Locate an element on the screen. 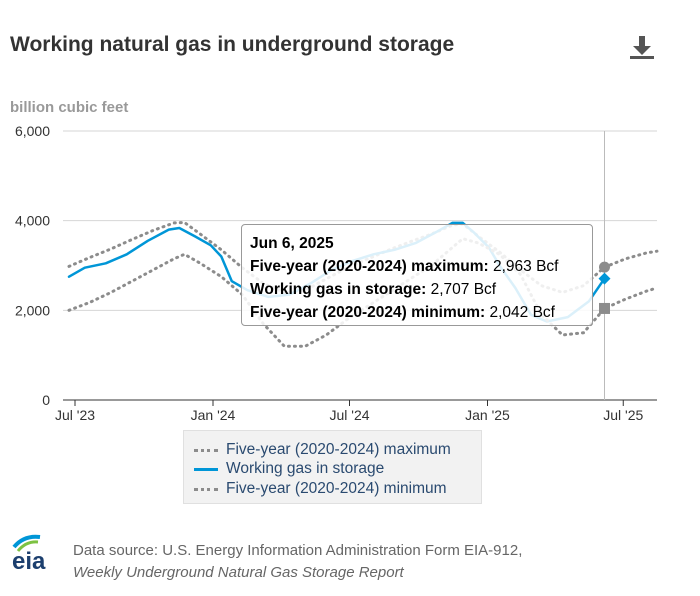 This screenshot has width=700, height=596. legend-label: Five-year (2020-2024) maximum is located at coordinates (338, 449).